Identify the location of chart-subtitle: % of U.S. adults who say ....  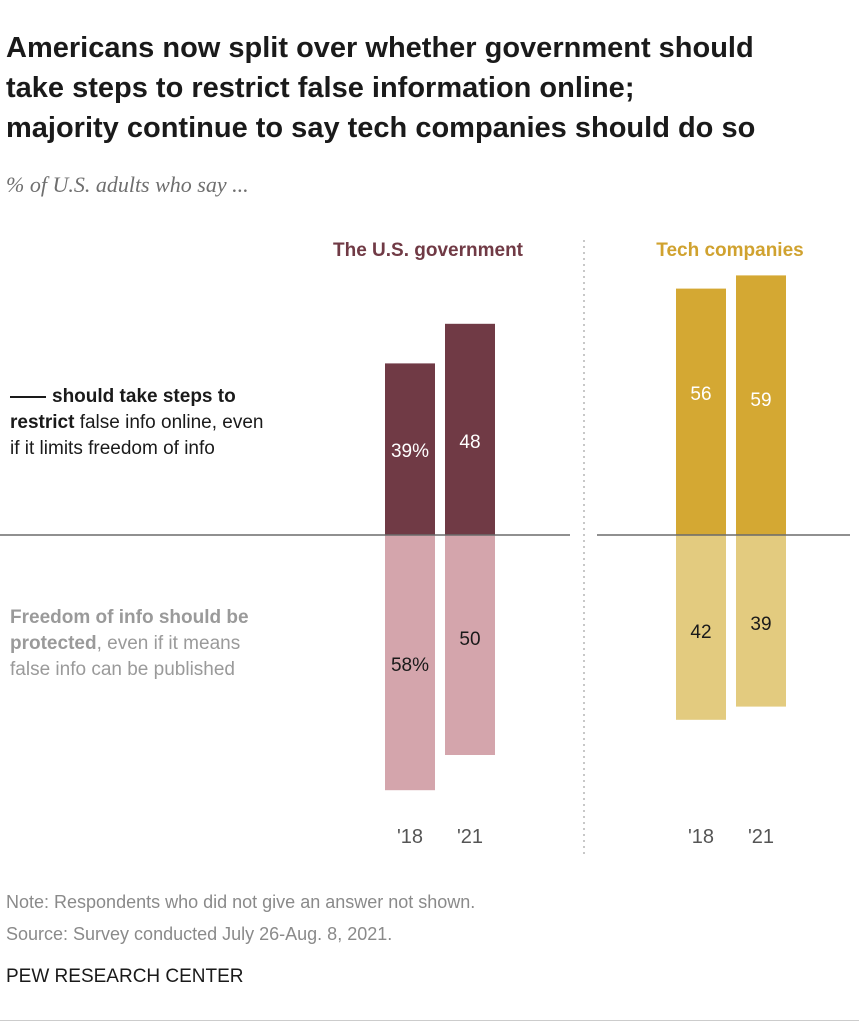
(127, 184).